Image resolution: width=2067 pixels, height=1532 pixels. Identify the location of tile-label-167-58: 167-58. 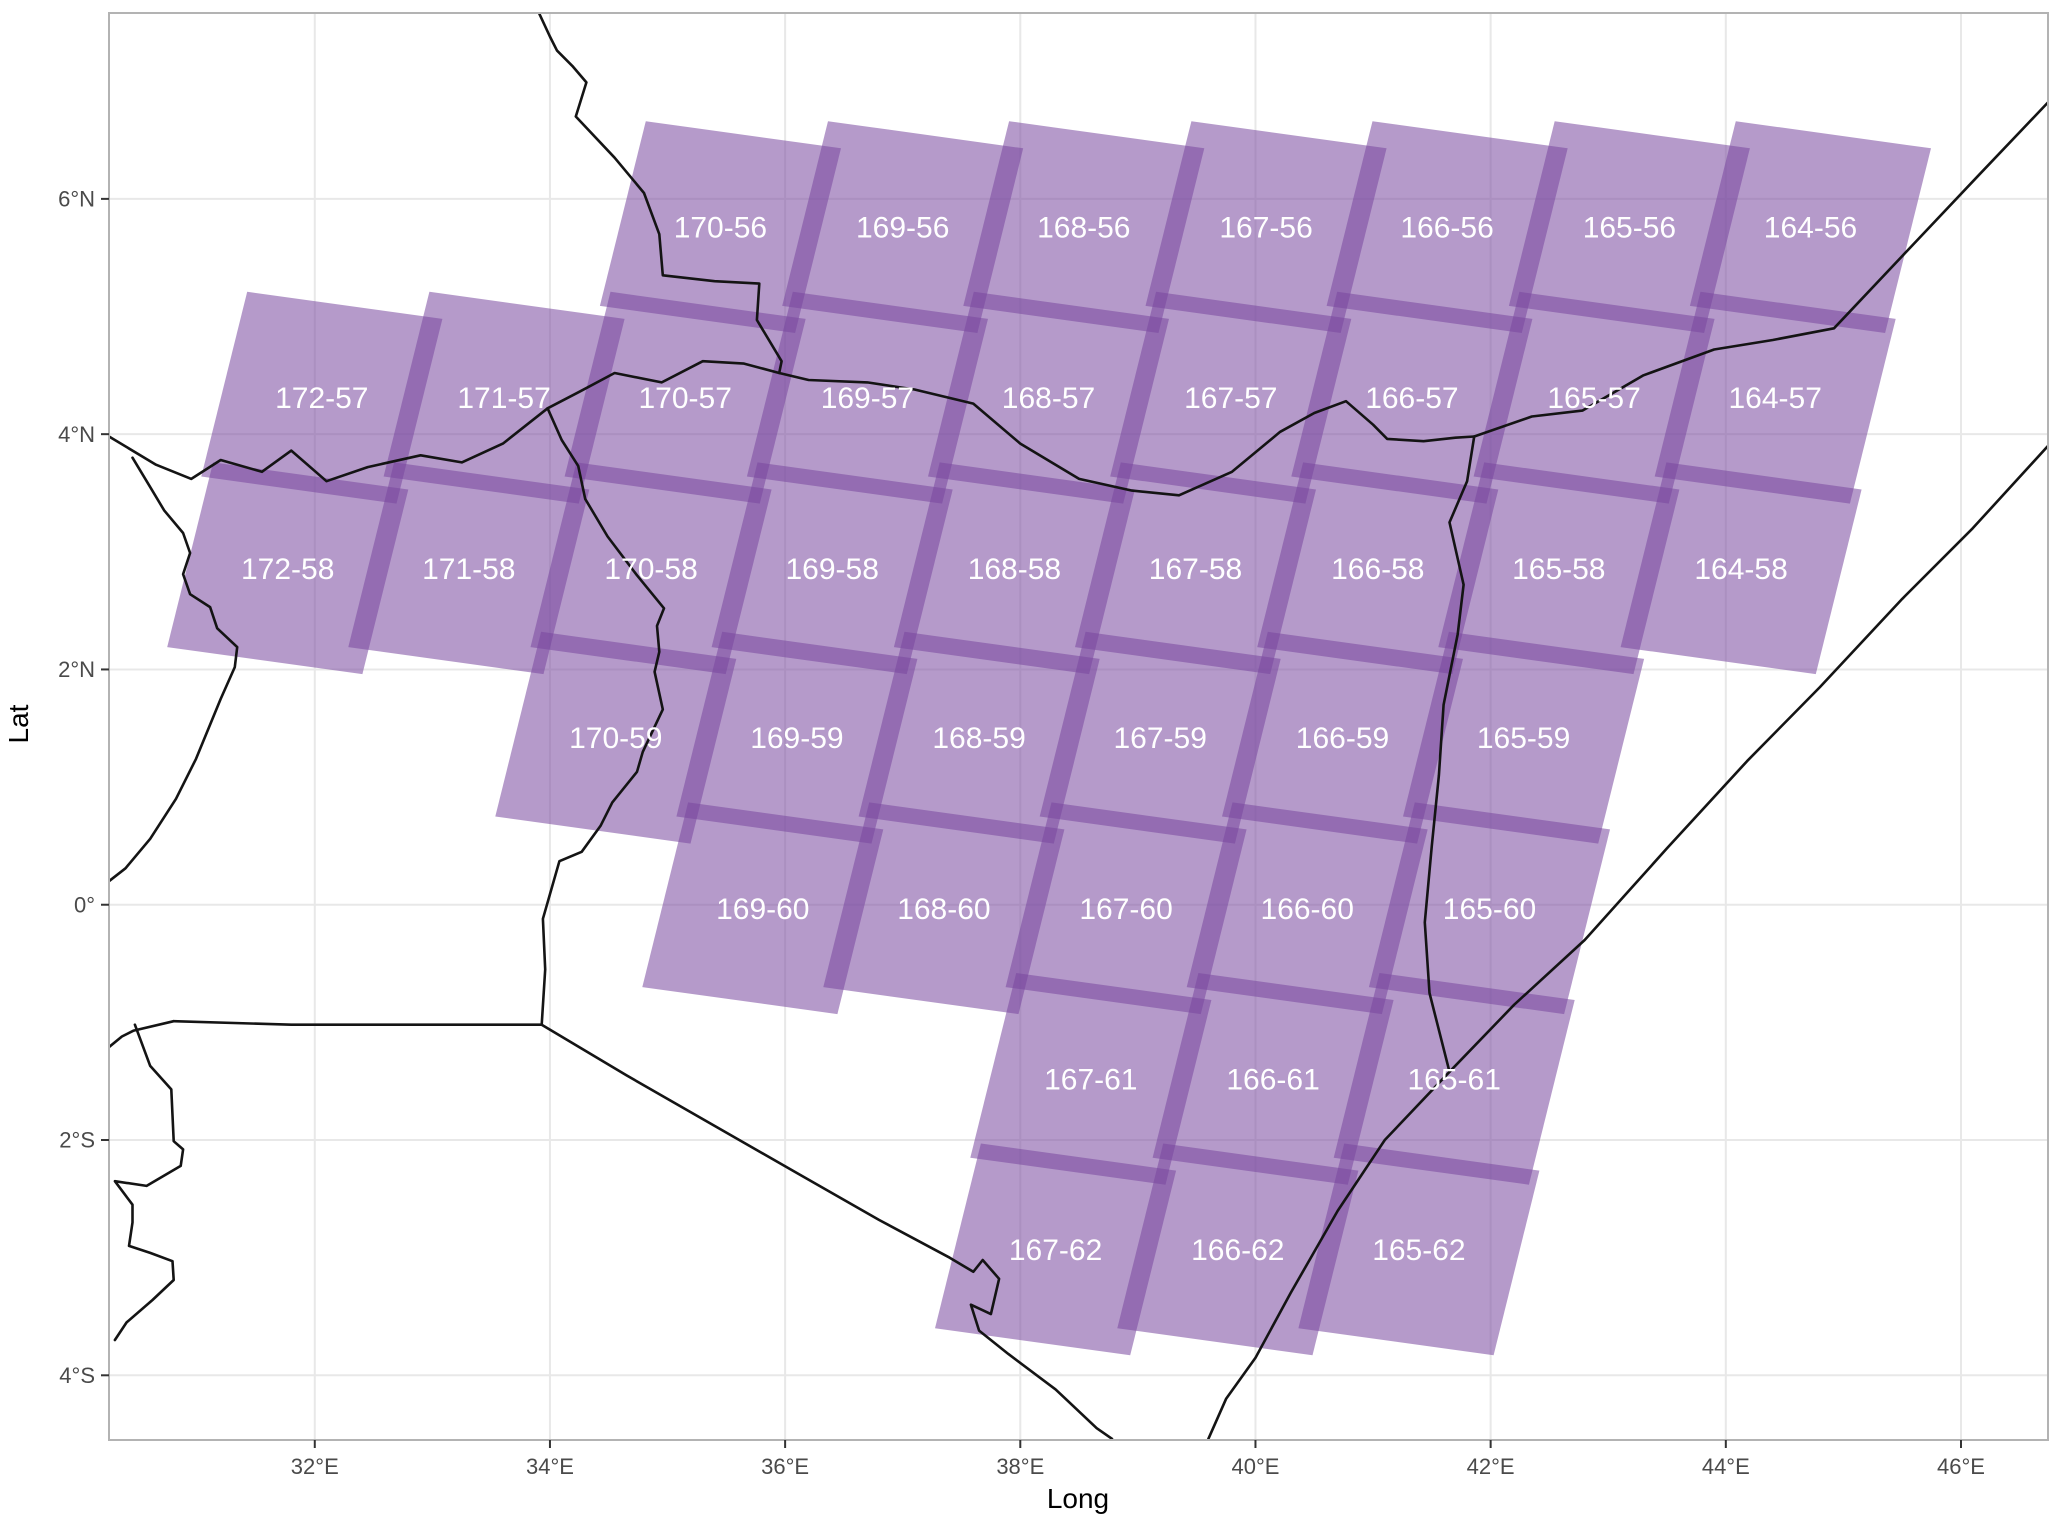
(1195, 569).